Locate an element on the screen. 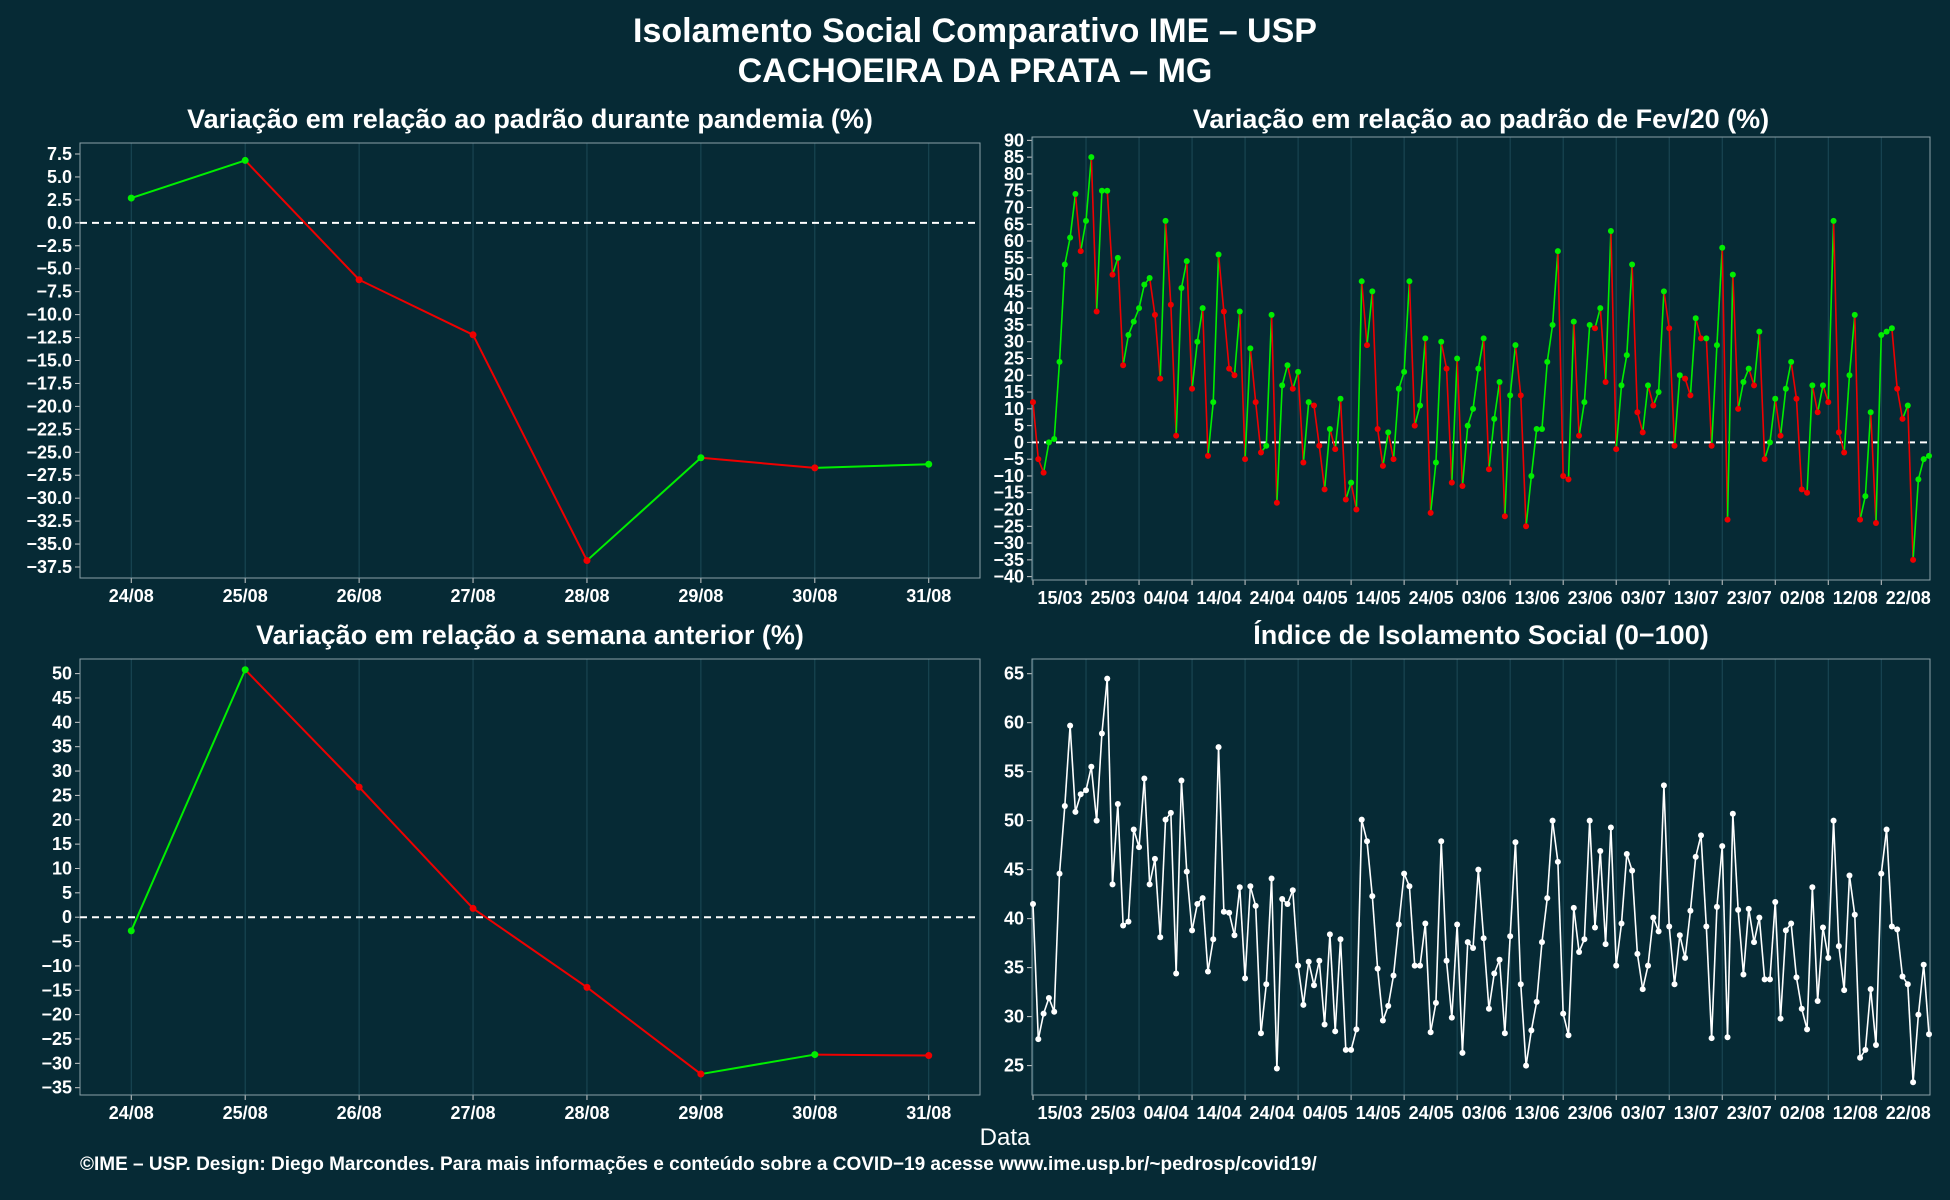 The height and width of the screenshot is (1200, 1950). y-tick-label: 35 is located at coordinates (1014, 968).